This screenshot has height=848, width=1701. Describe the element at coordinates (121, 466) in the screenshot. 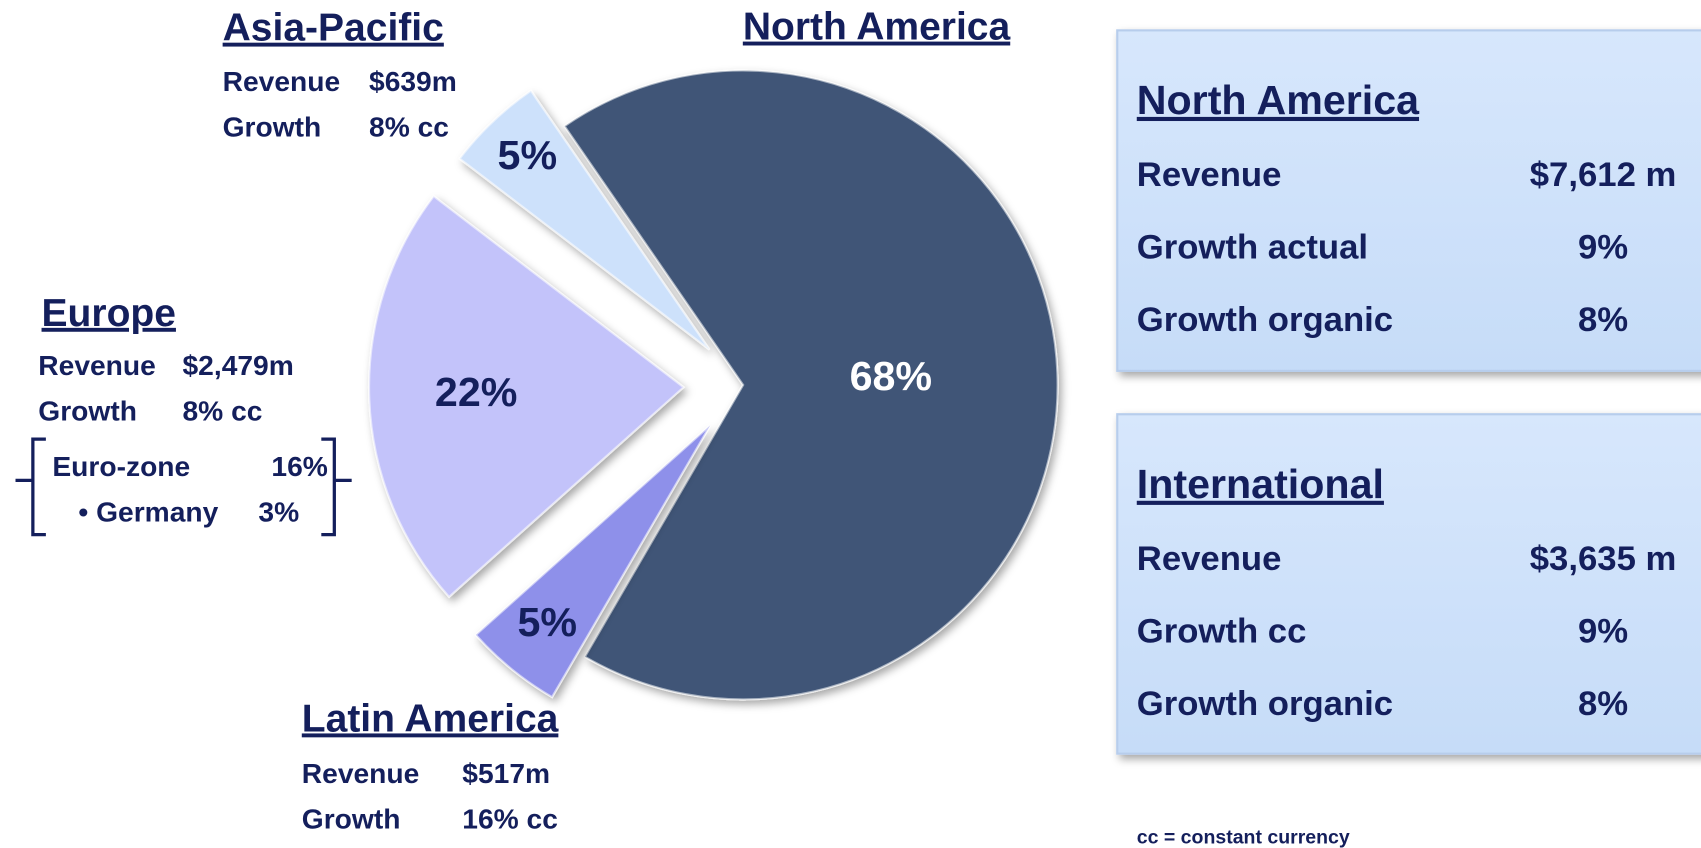

I see `region-sub-label: Euro-zone` at that location.